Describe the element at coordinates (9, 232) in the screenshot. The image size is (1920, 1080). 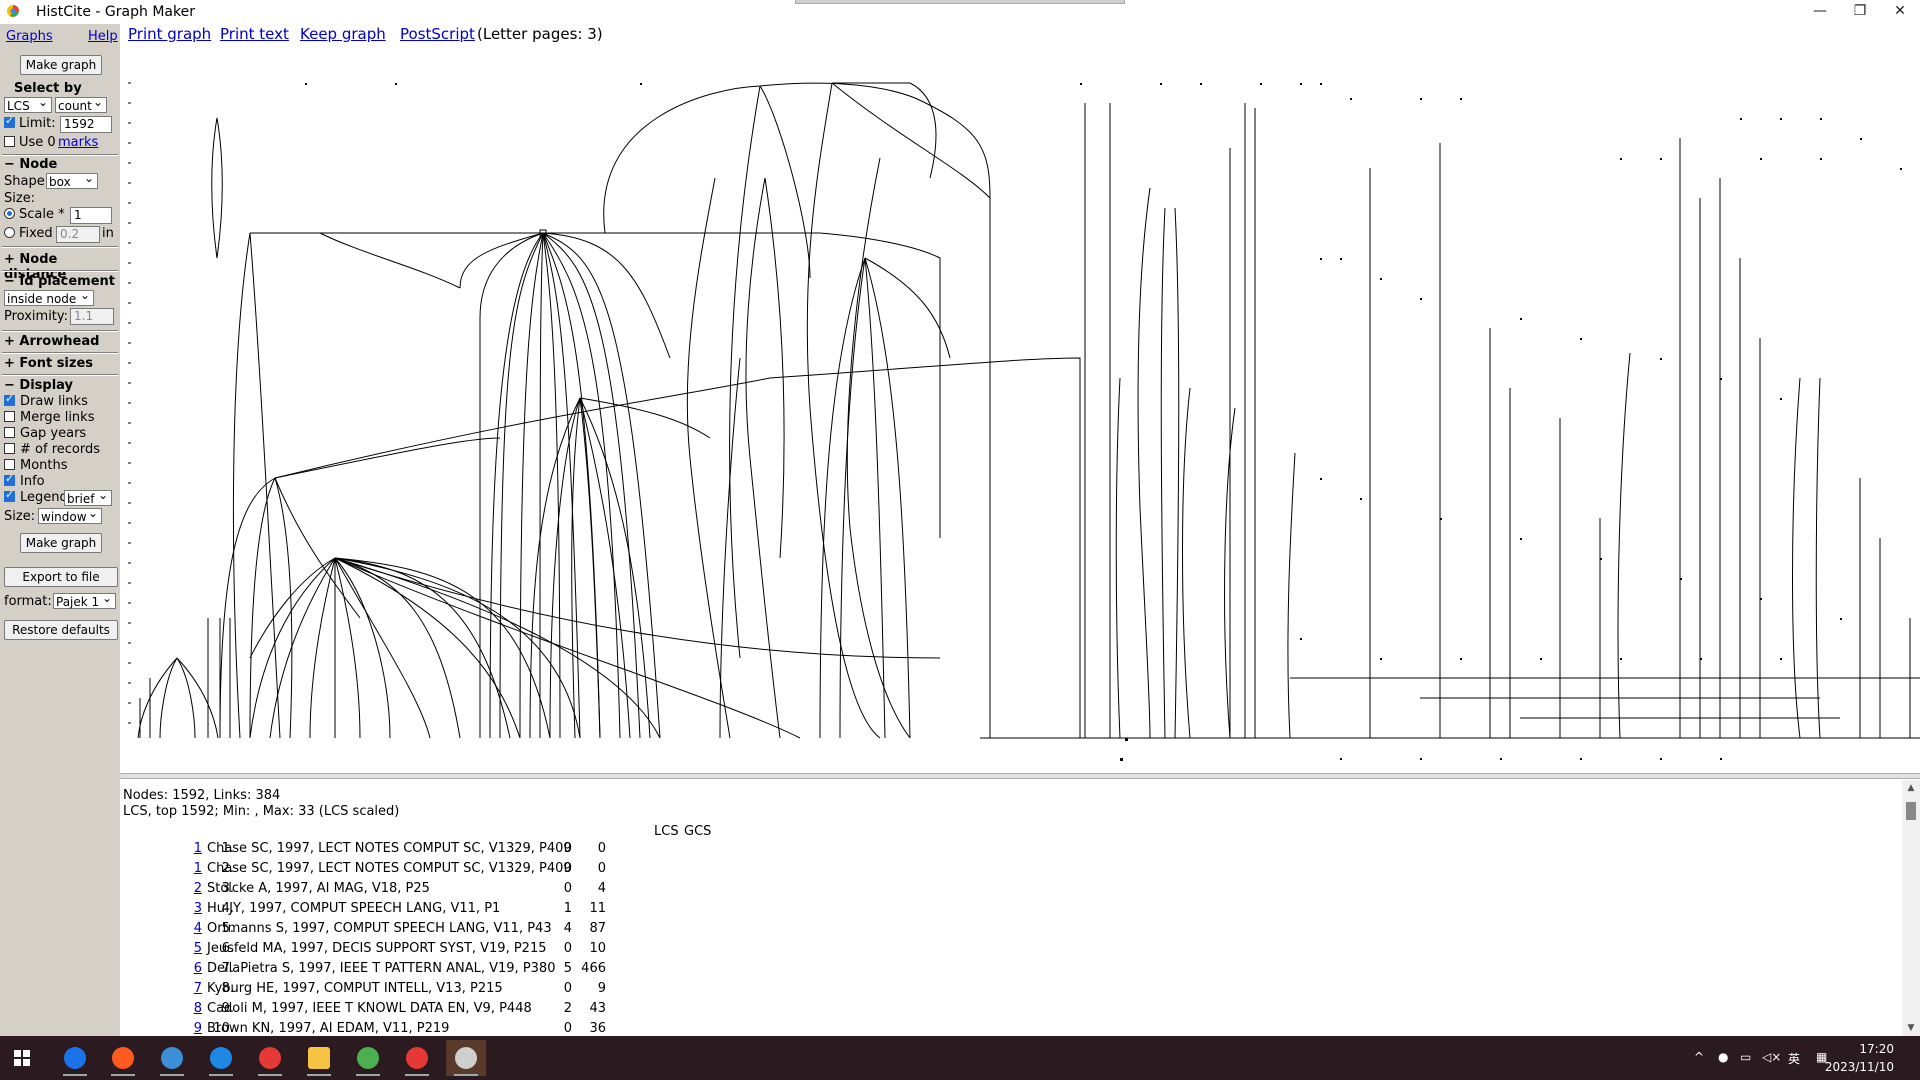
I see `fixed-radio` at that location.